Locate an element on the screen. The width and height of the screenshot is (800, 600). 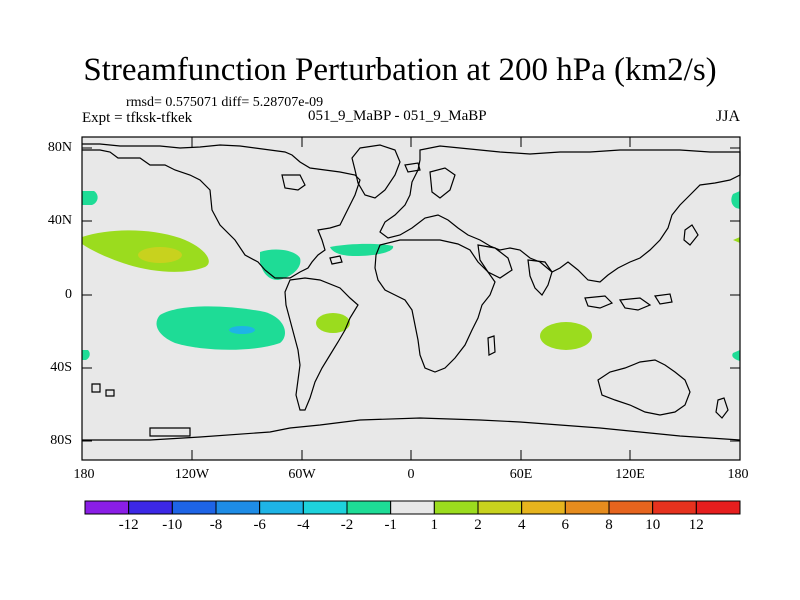
colorbar-label: -12 is located at coordinates (128, 525).